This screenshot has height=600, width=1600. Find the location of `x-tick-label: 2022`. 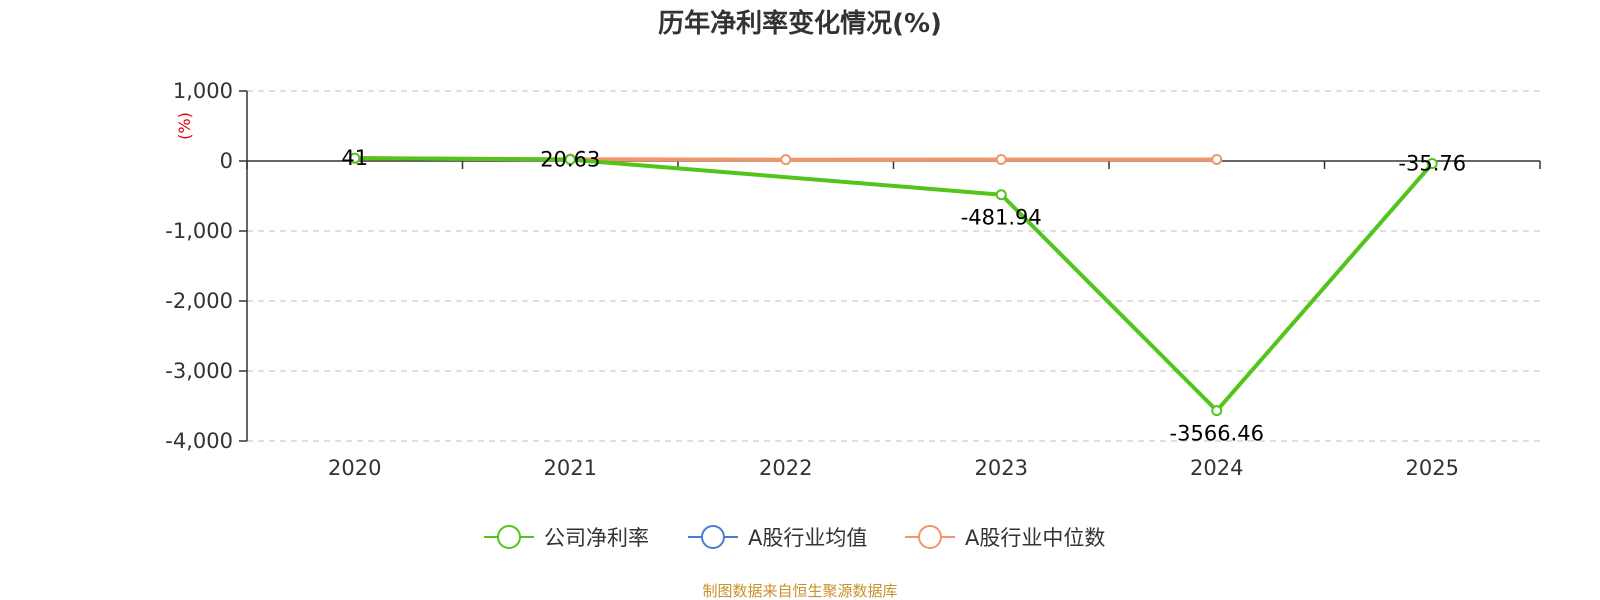

x-tick-label: 2022 is located at coordinates (785, 468).